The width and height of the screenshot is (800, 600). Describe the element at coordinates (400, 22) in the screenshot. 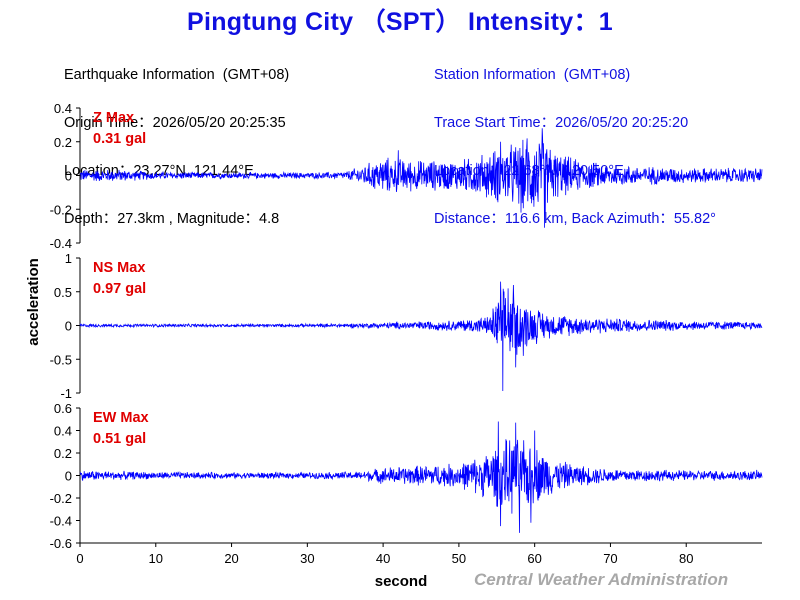

I see `chart-title: Pingtung City （SPT） Intensity：1` at that location.